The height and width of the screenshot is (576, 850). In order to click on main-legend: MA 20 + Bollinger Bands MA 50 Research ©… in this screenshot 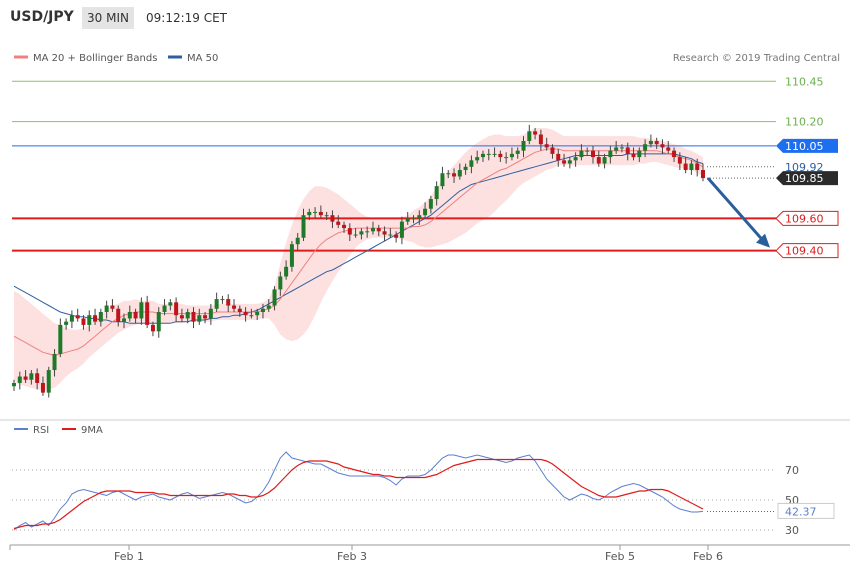, I will do `click(427, 58)`.